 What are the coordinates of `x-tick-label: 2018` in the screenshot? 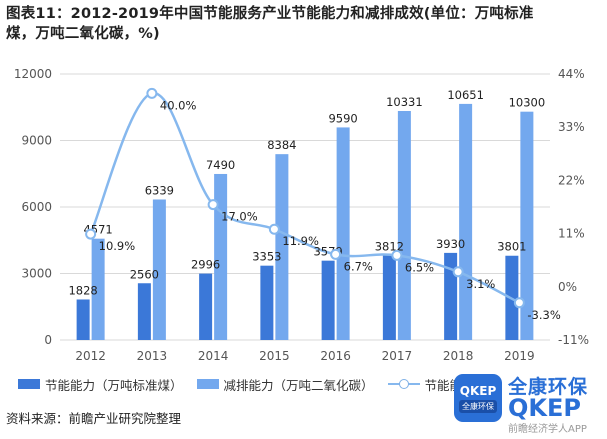 It's located at (458, 356).